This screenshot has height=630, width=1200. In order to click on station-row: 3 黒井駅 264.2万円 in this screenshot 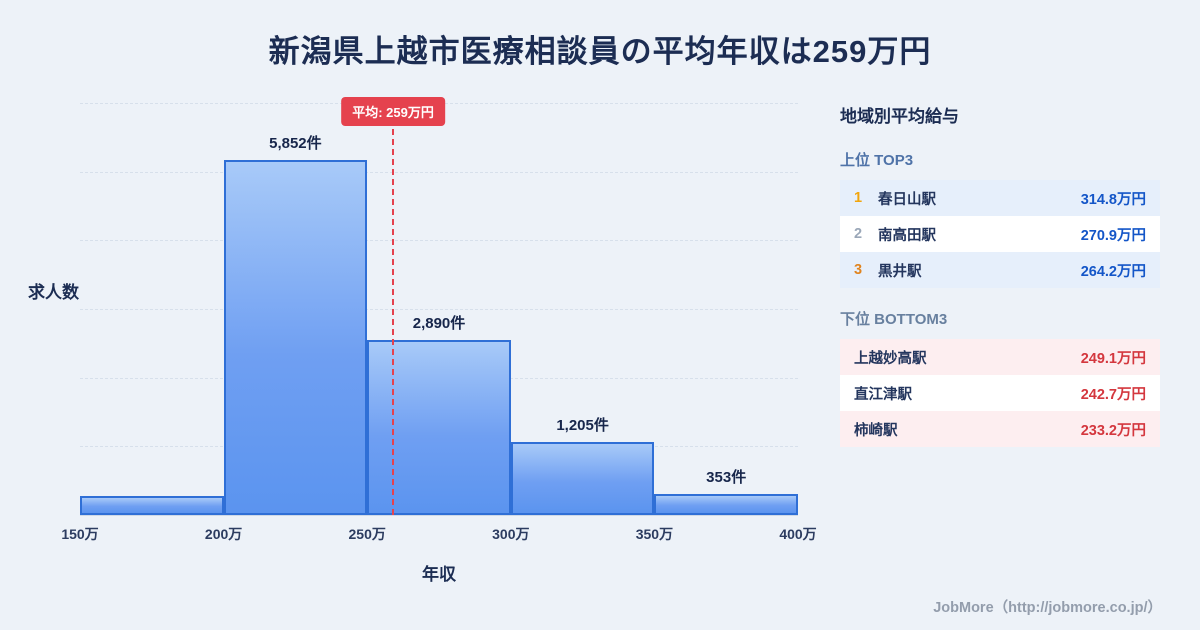, I will do `click(1000, 270)`.